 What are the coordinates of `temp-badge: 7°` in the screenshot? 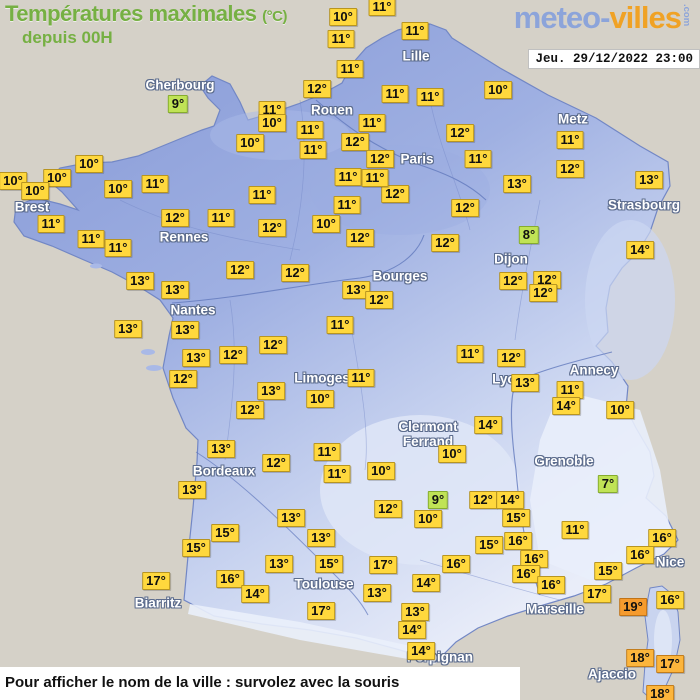 It's located at (608, 484).